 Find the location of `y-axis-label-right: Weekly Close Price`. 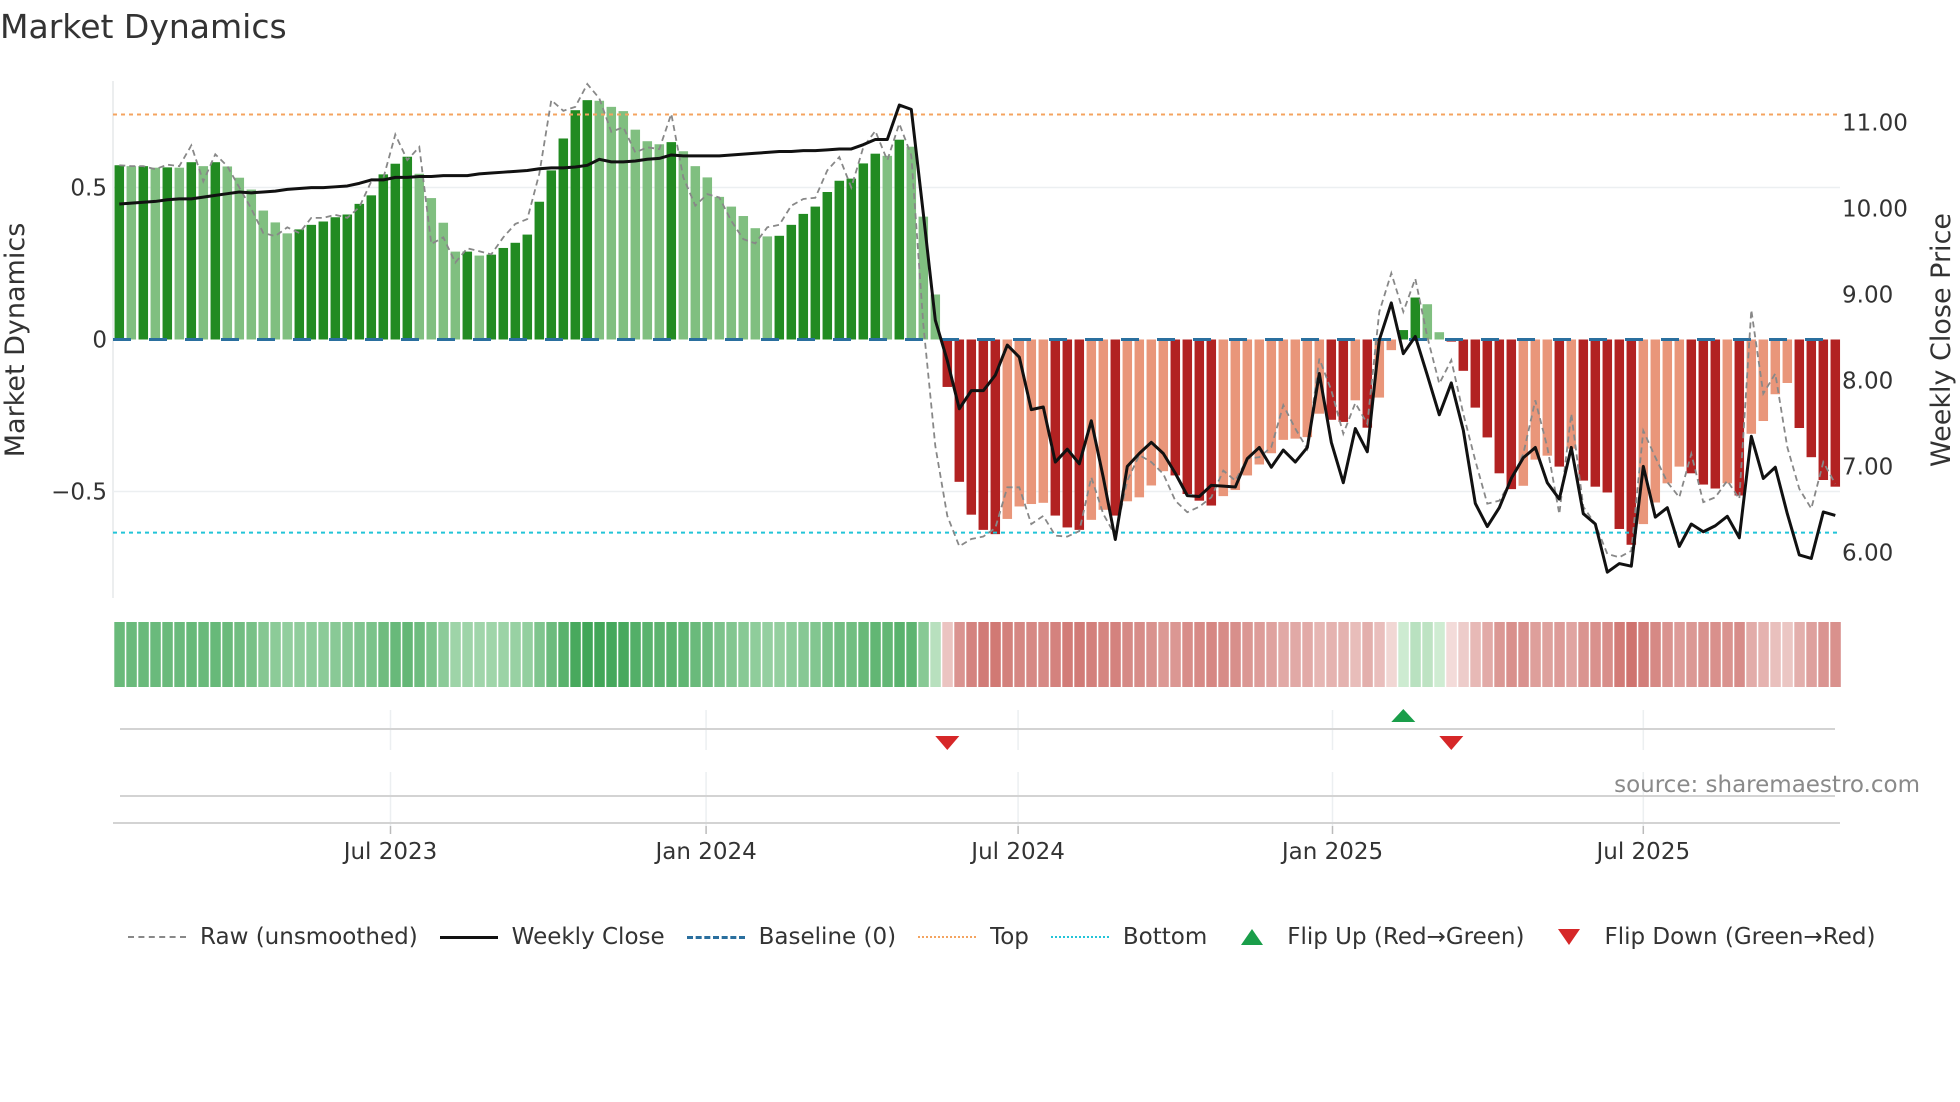

y-axis-label-right: Weekly Close Price is located at coordinates (1941, 340).